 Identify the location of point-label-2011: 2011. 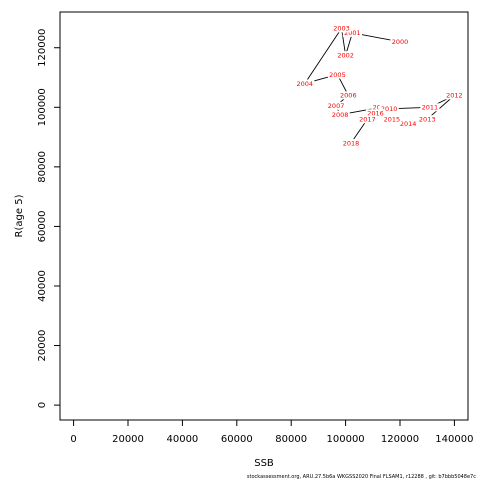
(430, 108).